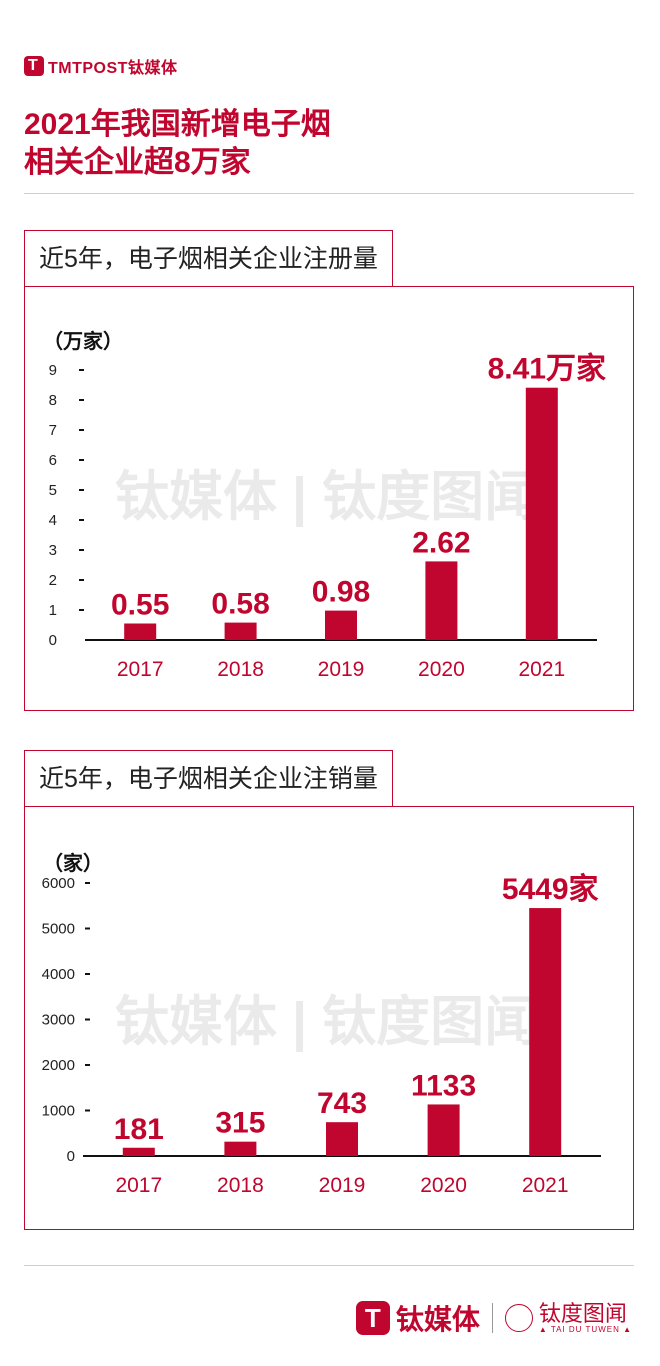 Image resolution: width=660 pixels, height=1366 pixels. Describe the element at coordinates (240, 669) in the screenshot. I see `chart1-category-label: 2018` at that location.